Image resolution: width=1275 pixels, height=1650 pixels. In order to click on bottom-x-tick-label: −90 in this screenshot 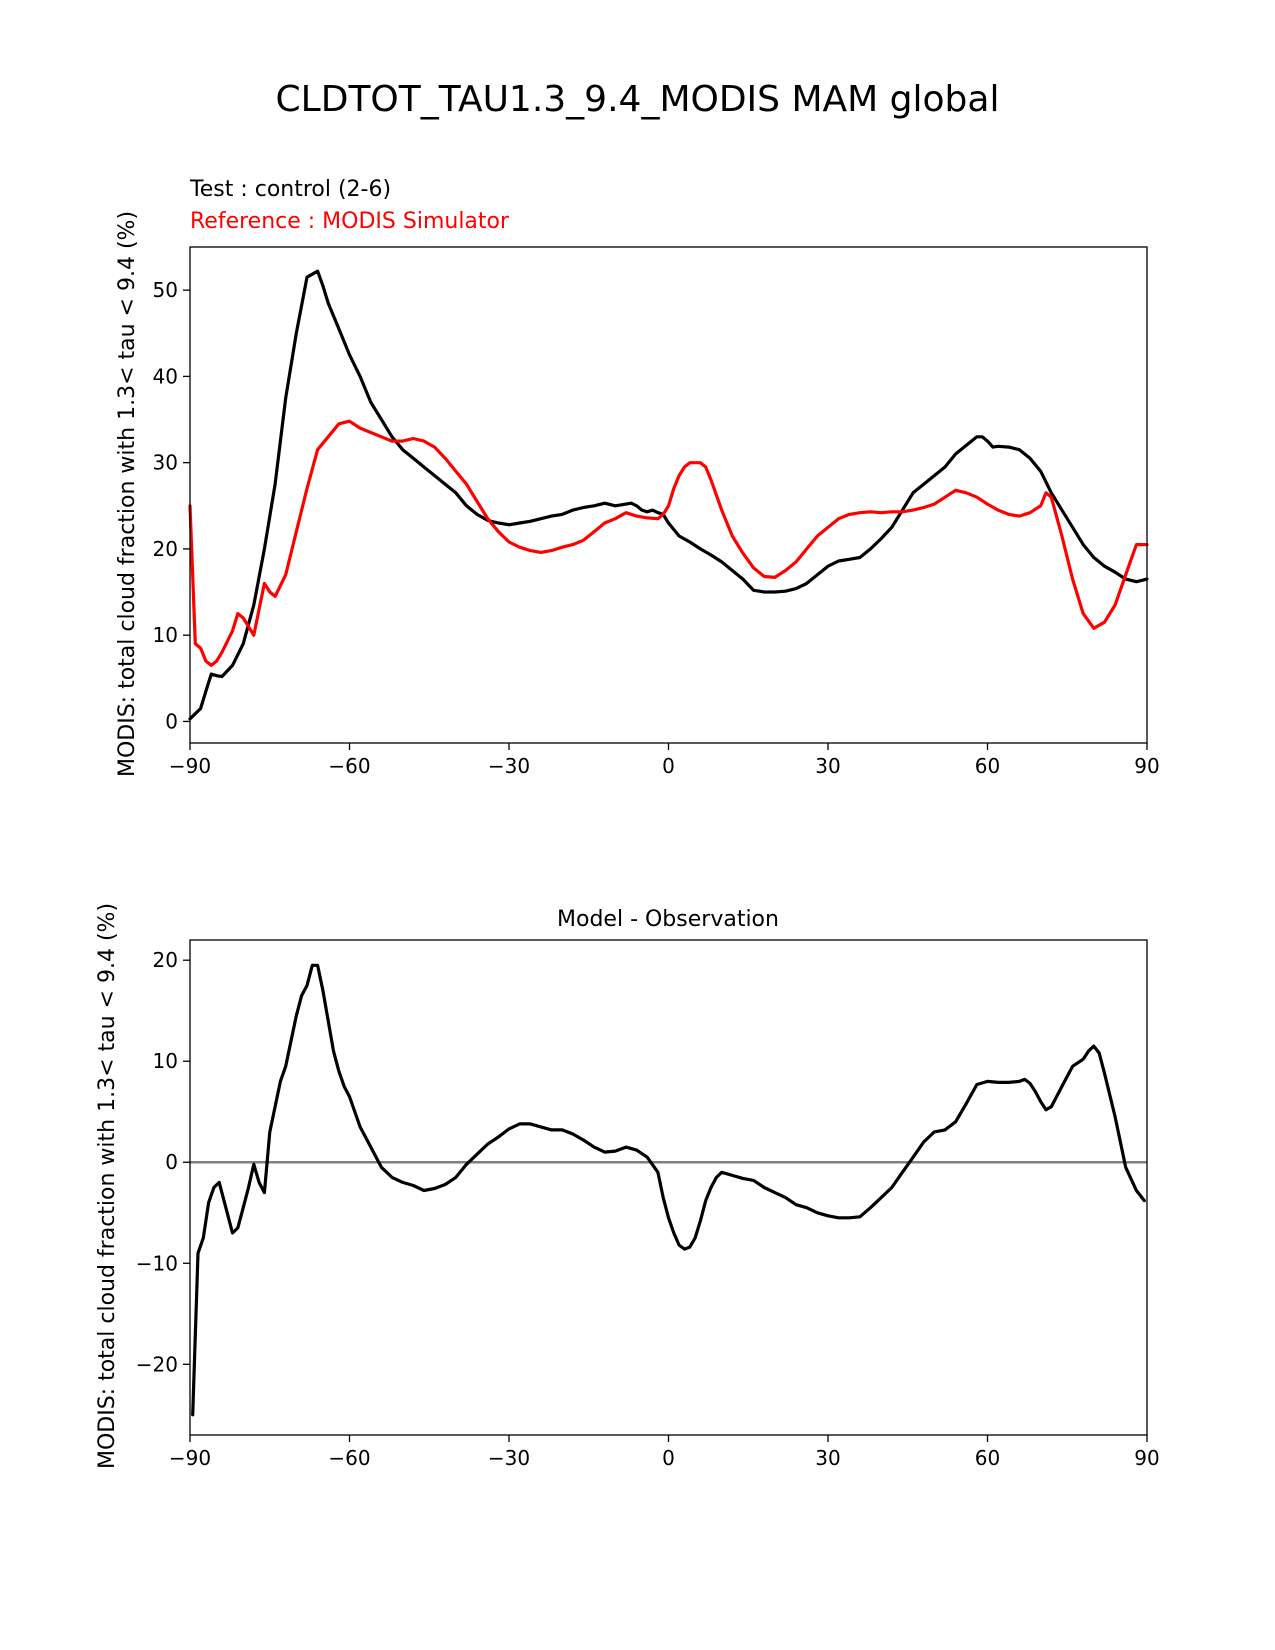, I will do `click(190, 1458)`.